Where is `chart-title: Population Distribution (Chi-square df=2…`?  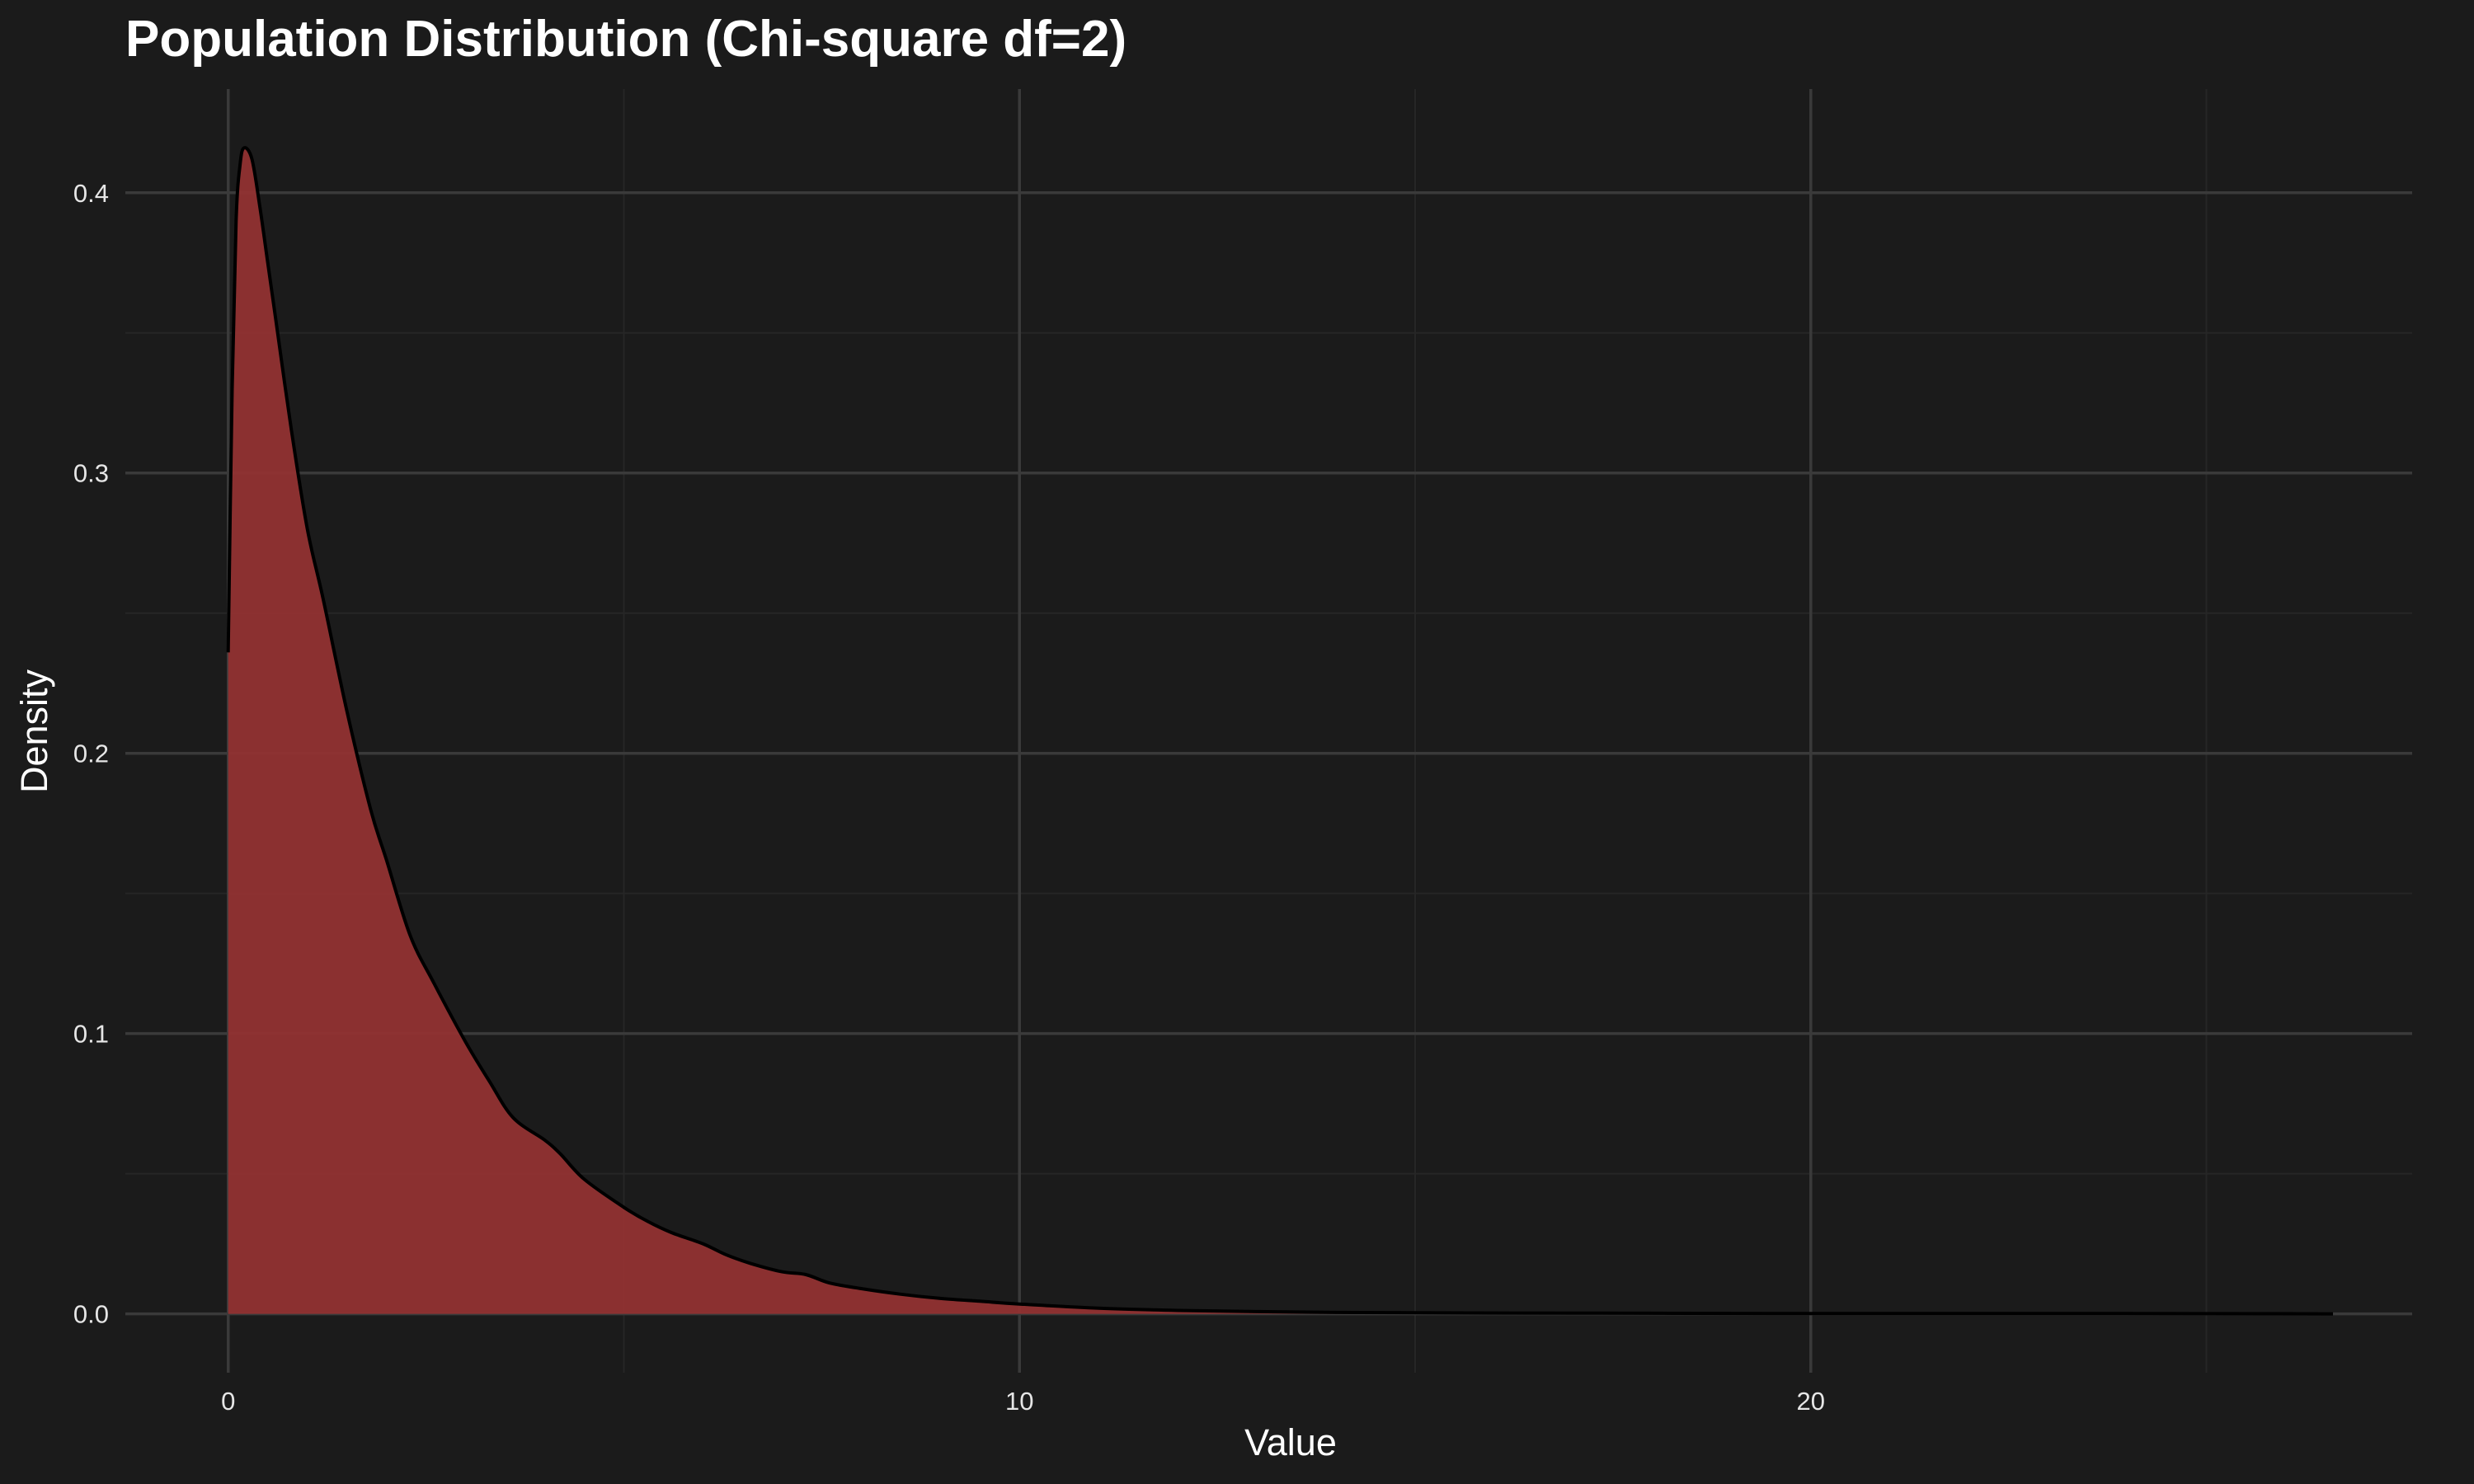 chart-title: Population Distribution (Chi-square df=2… is located at coordinates (625, 39).